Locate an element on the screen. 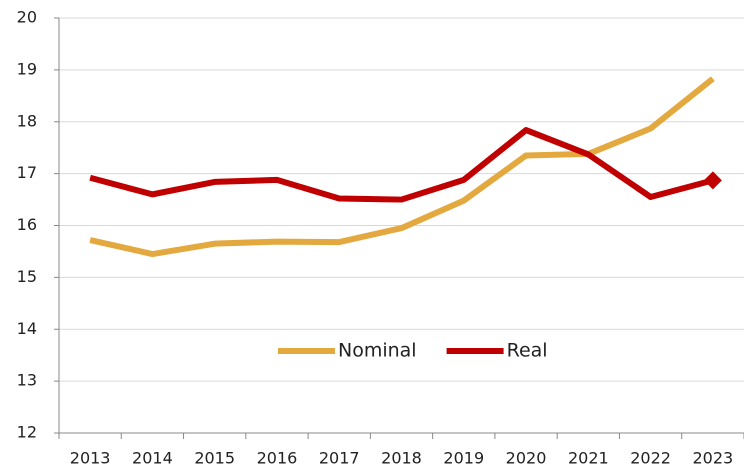 The height and width of the screenshot is (467, 744). y-tick-label: 19 is located at coordinates (27, 68).